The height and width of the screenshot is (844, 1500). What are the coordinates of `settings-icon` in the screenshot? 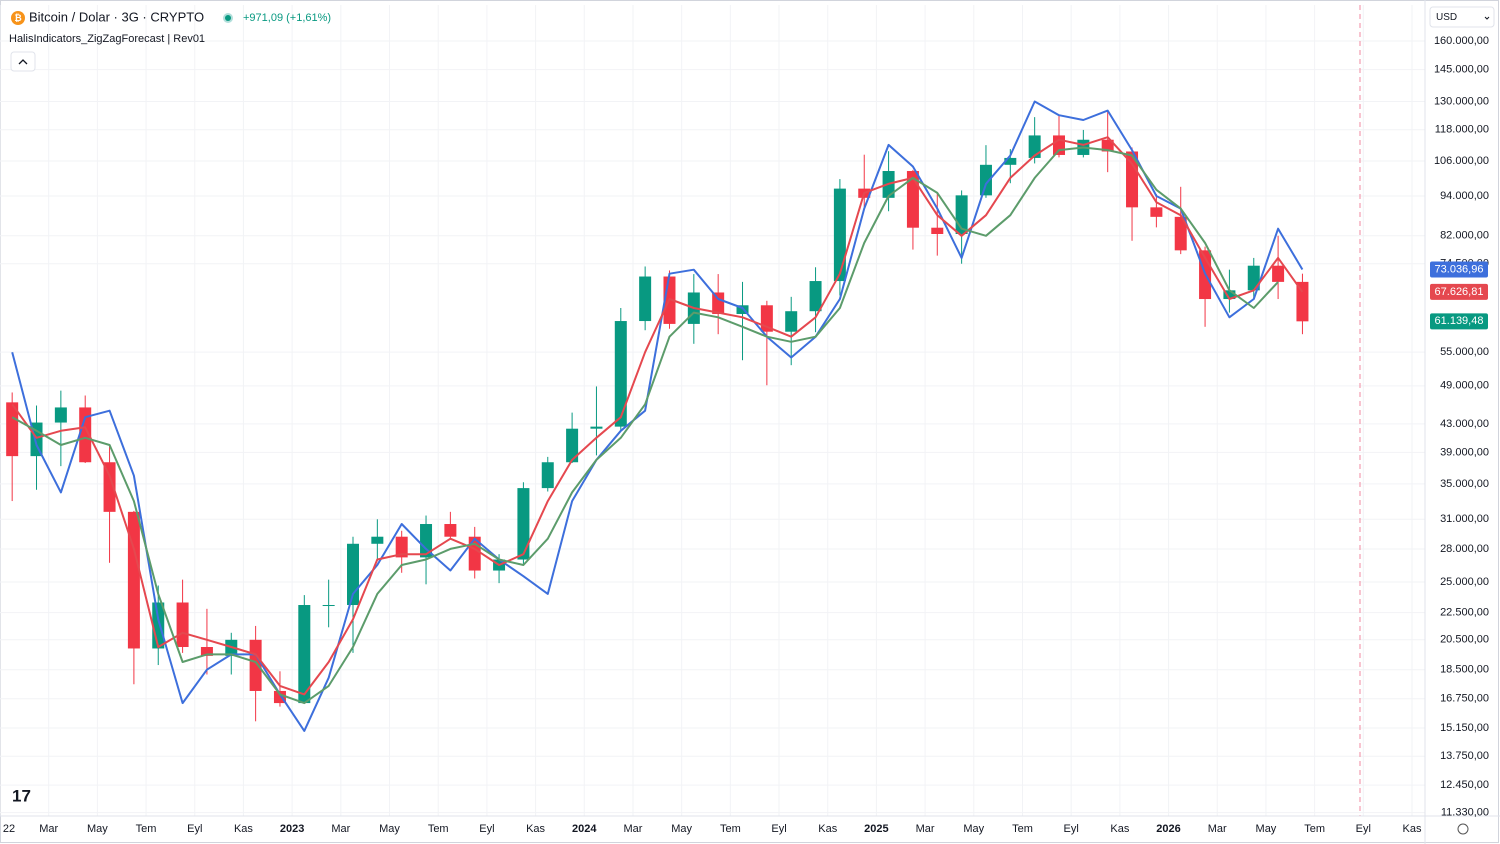 It's located at (1463, 829).